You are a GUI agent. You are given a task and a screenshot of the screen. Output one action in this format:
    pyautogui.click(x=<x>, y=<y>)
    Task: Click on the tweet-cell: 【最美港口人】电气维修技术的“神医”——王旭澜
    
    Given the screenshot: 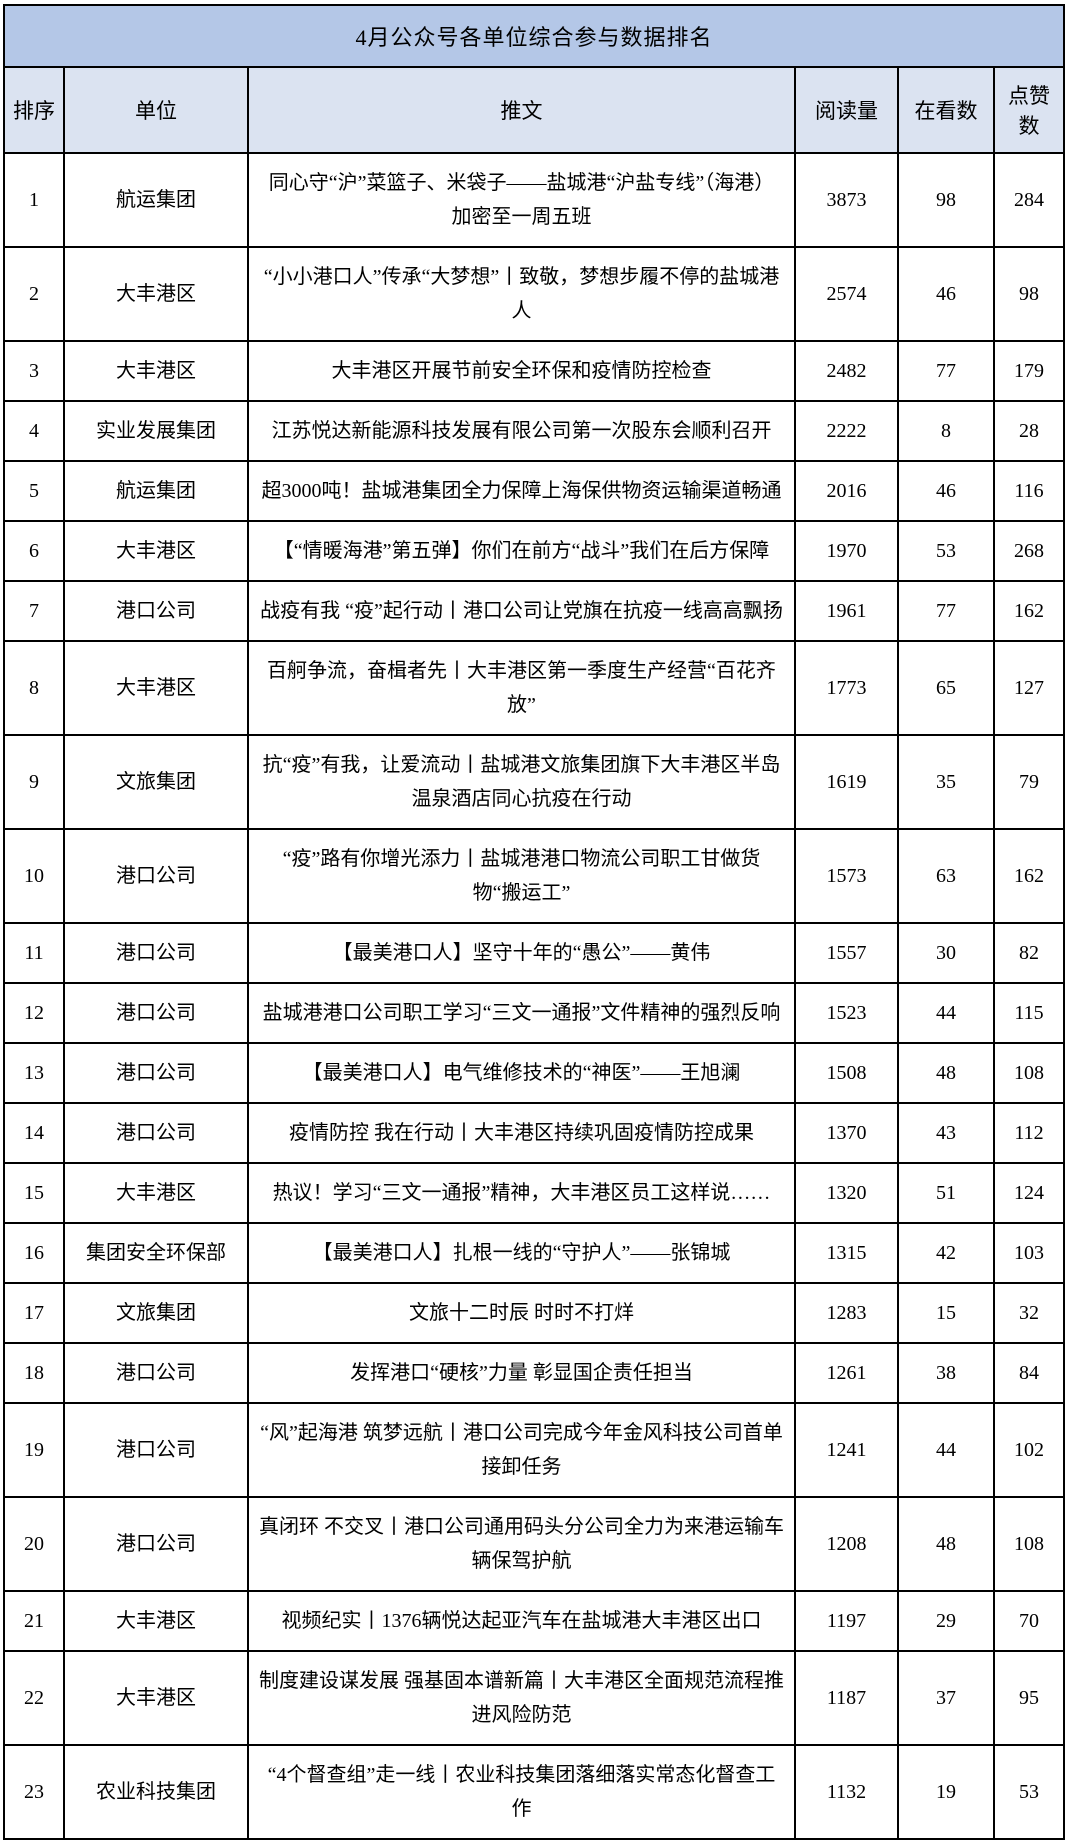 What is the action you would take?
    pyautogui.click(x=521, y=1073)
    